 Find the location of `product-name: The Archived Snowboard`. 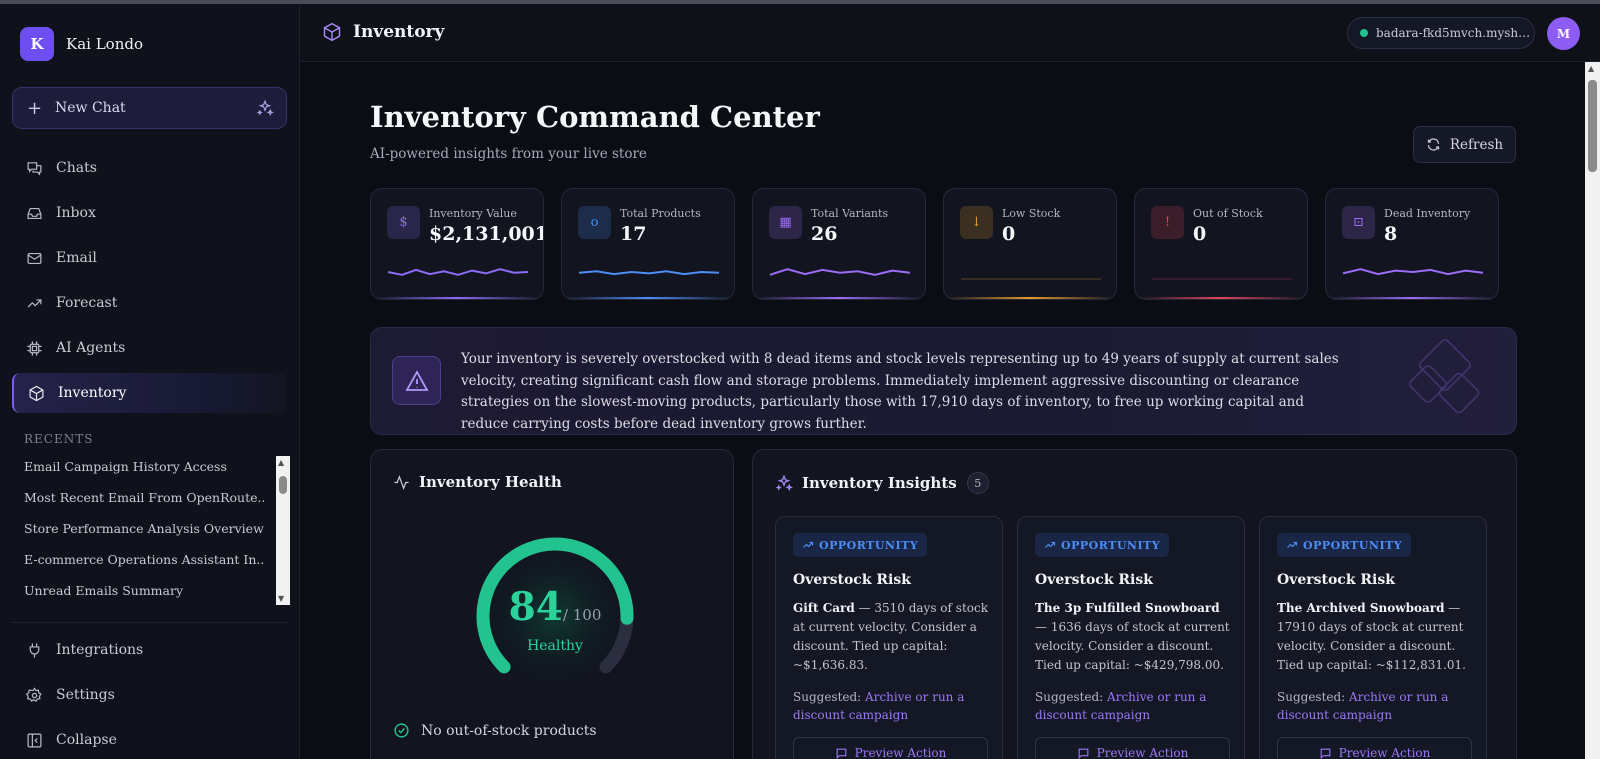

product-name: The Archived Snowboard is located at coordinates (1361, 608).